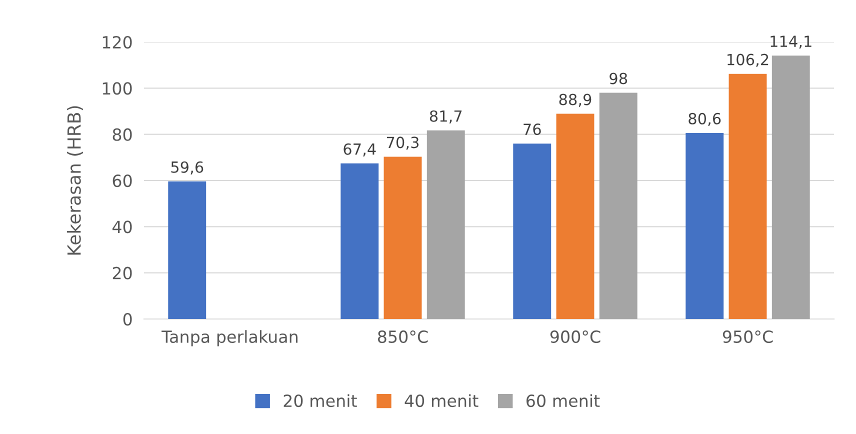 This screenshot has height=434, width=856. Describe the element at coordinates (117, 42) in the screenshot. I see `y-tick-label: 120` at that location.